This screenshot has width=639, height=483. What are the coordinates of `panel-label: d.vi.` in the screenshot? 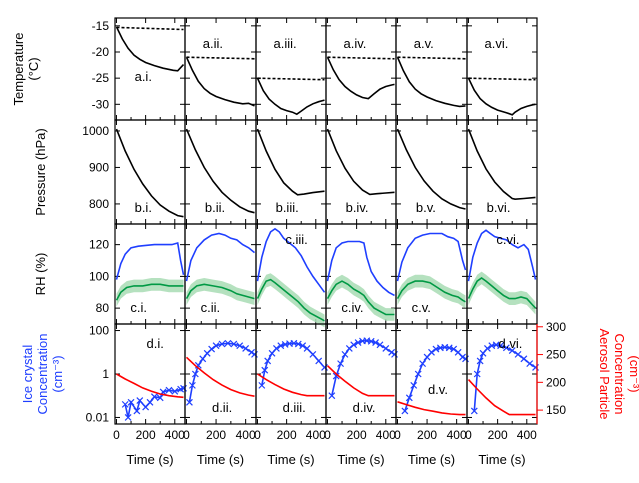 It's located at (511, 343).